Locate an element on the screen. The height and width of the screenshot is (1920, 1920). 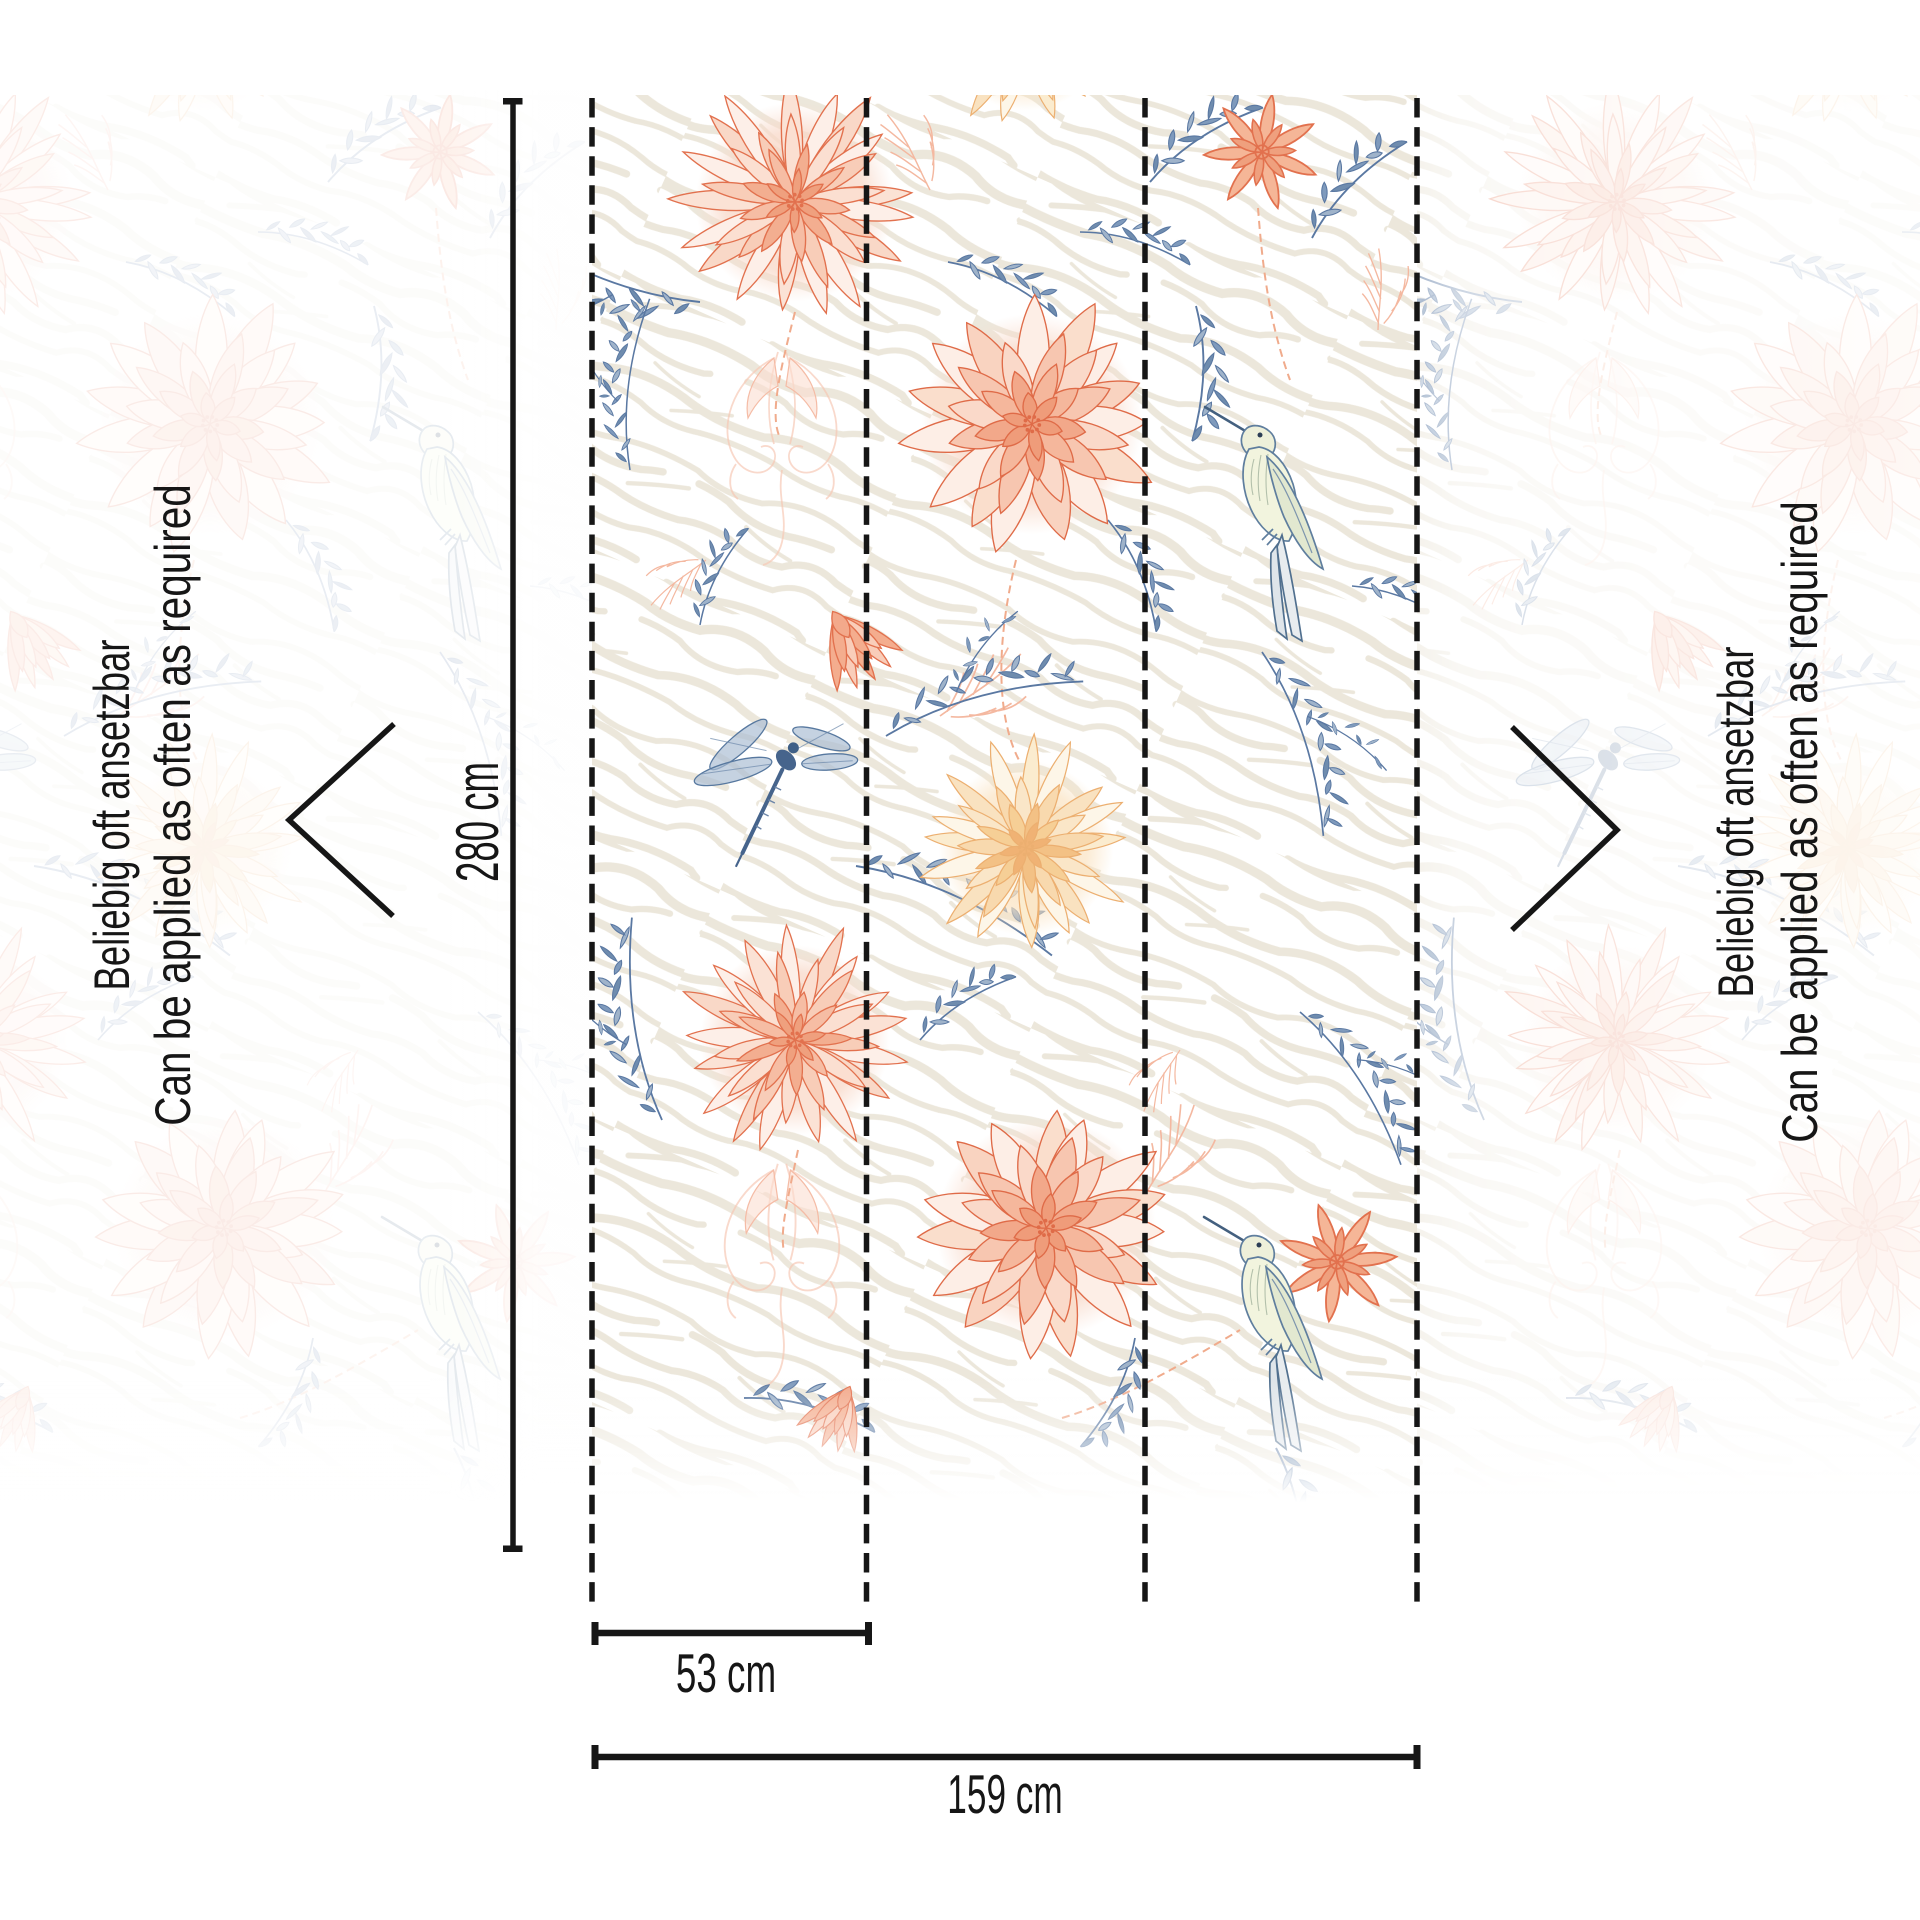
svg-text: 159 cm is located at coordinates (1004, 1794).